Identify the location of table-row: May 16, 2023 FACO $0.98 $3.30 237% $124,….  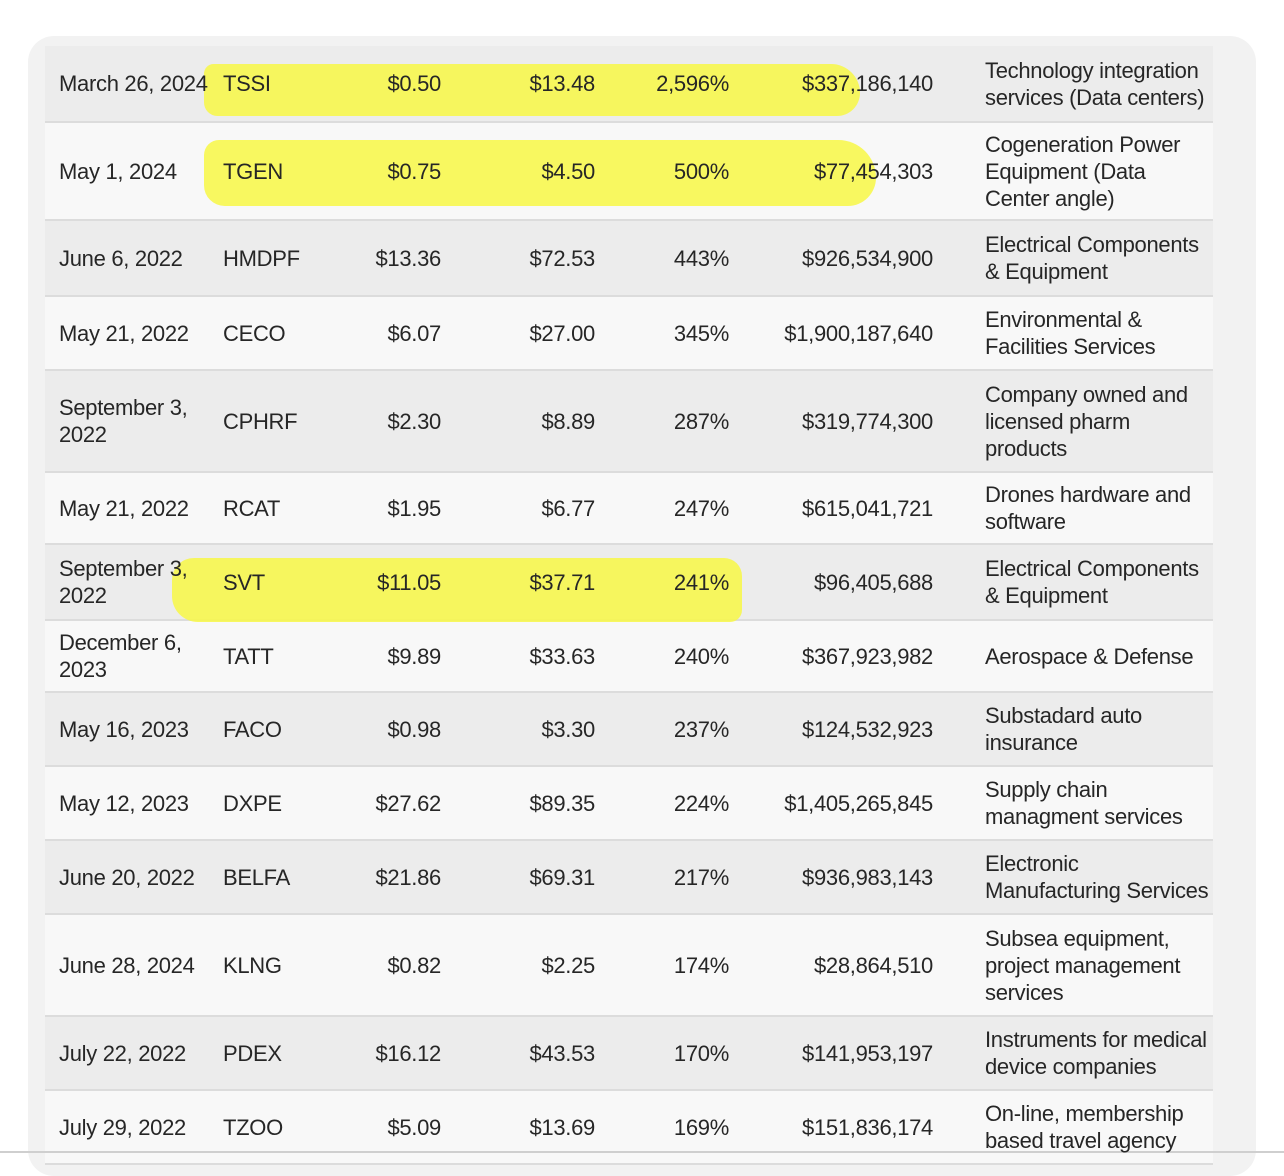
(629, 729).